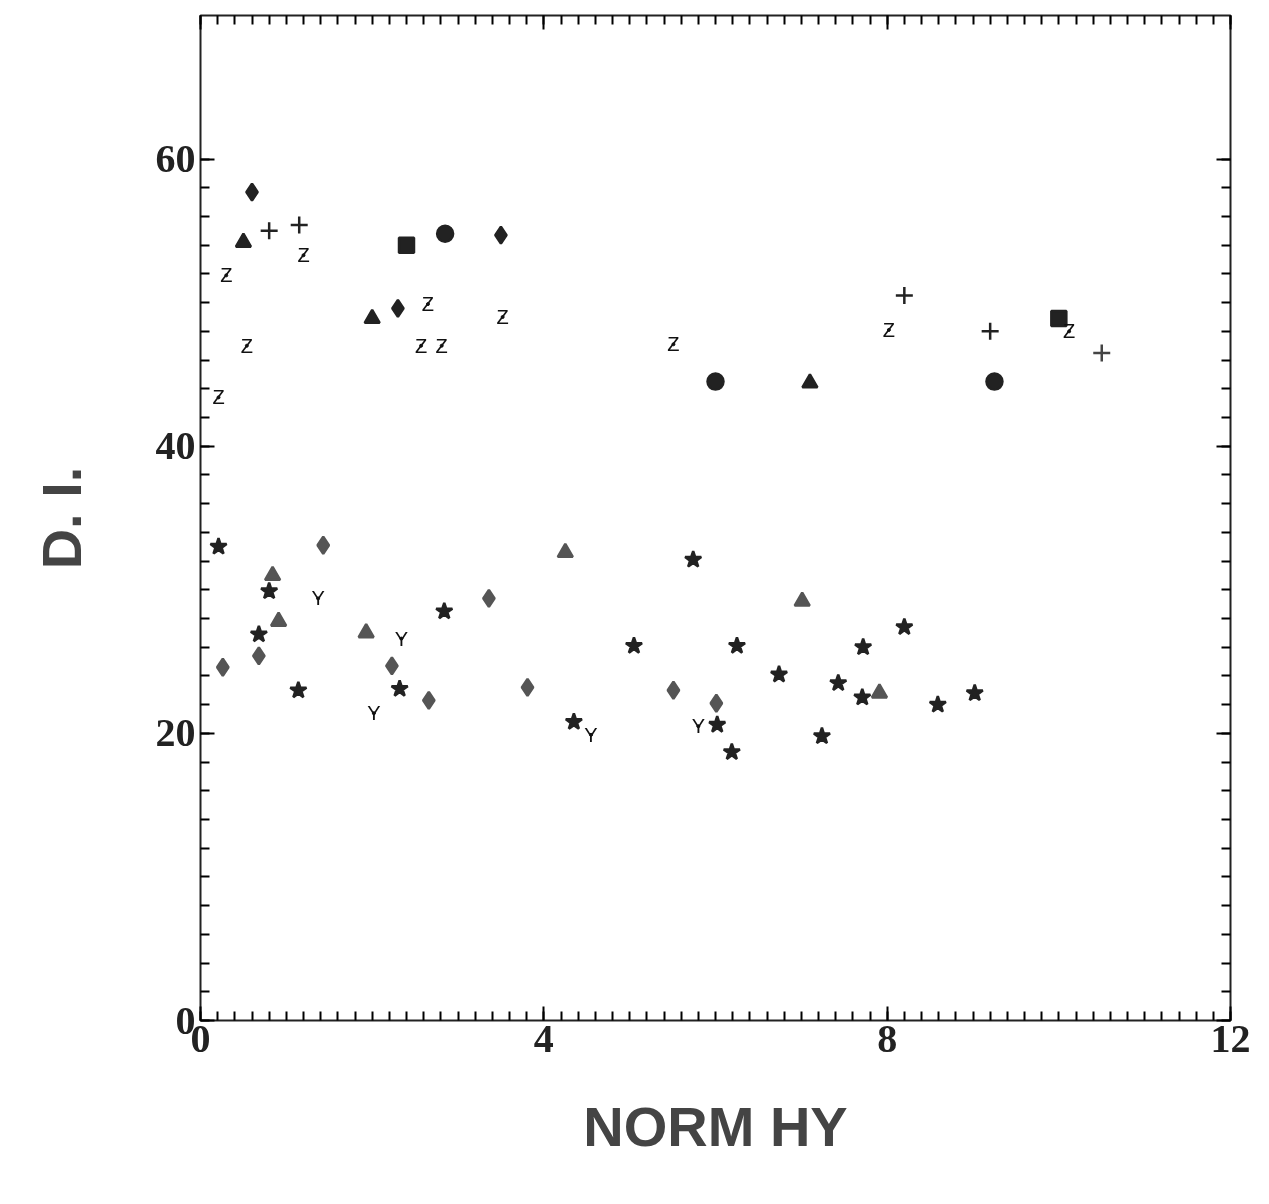 This screenshot has width=1269, height=1204. I want to click on y-axis-title: D. I., so click(61, 518).